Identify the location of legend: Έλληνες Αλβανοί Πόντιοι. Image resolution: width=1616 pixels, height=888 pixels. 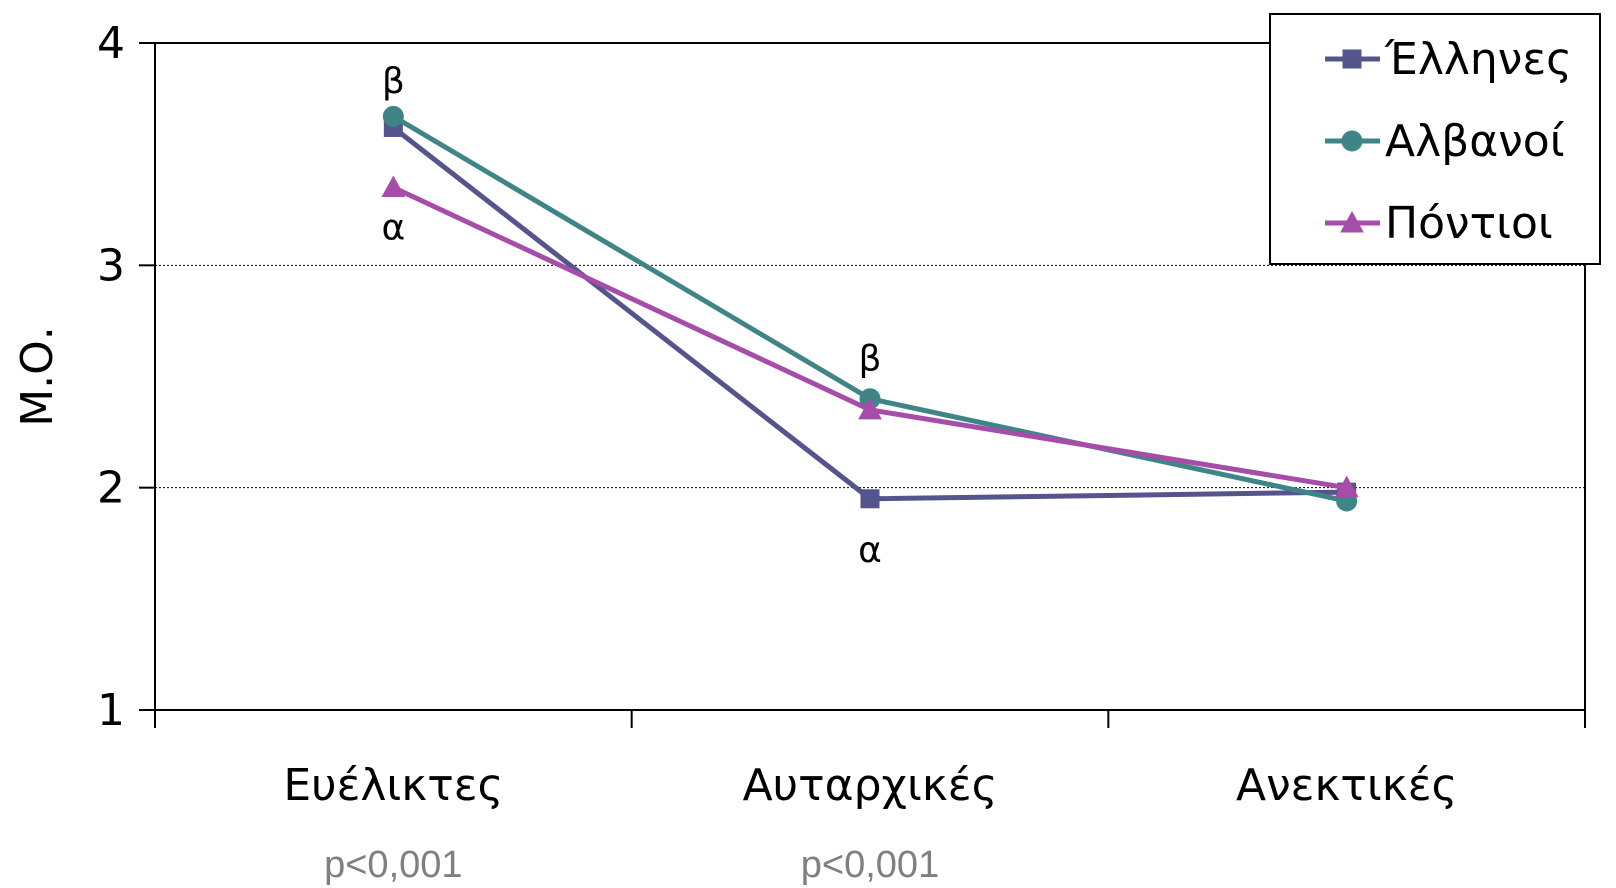
(1435, 139).